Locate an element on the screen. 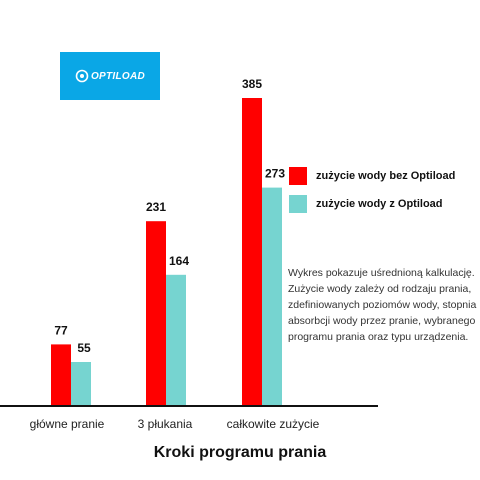 Image resolution: width=480 pixels, height=480 pixels. bar-value-label: 55 is located at coordinates (84, 348).